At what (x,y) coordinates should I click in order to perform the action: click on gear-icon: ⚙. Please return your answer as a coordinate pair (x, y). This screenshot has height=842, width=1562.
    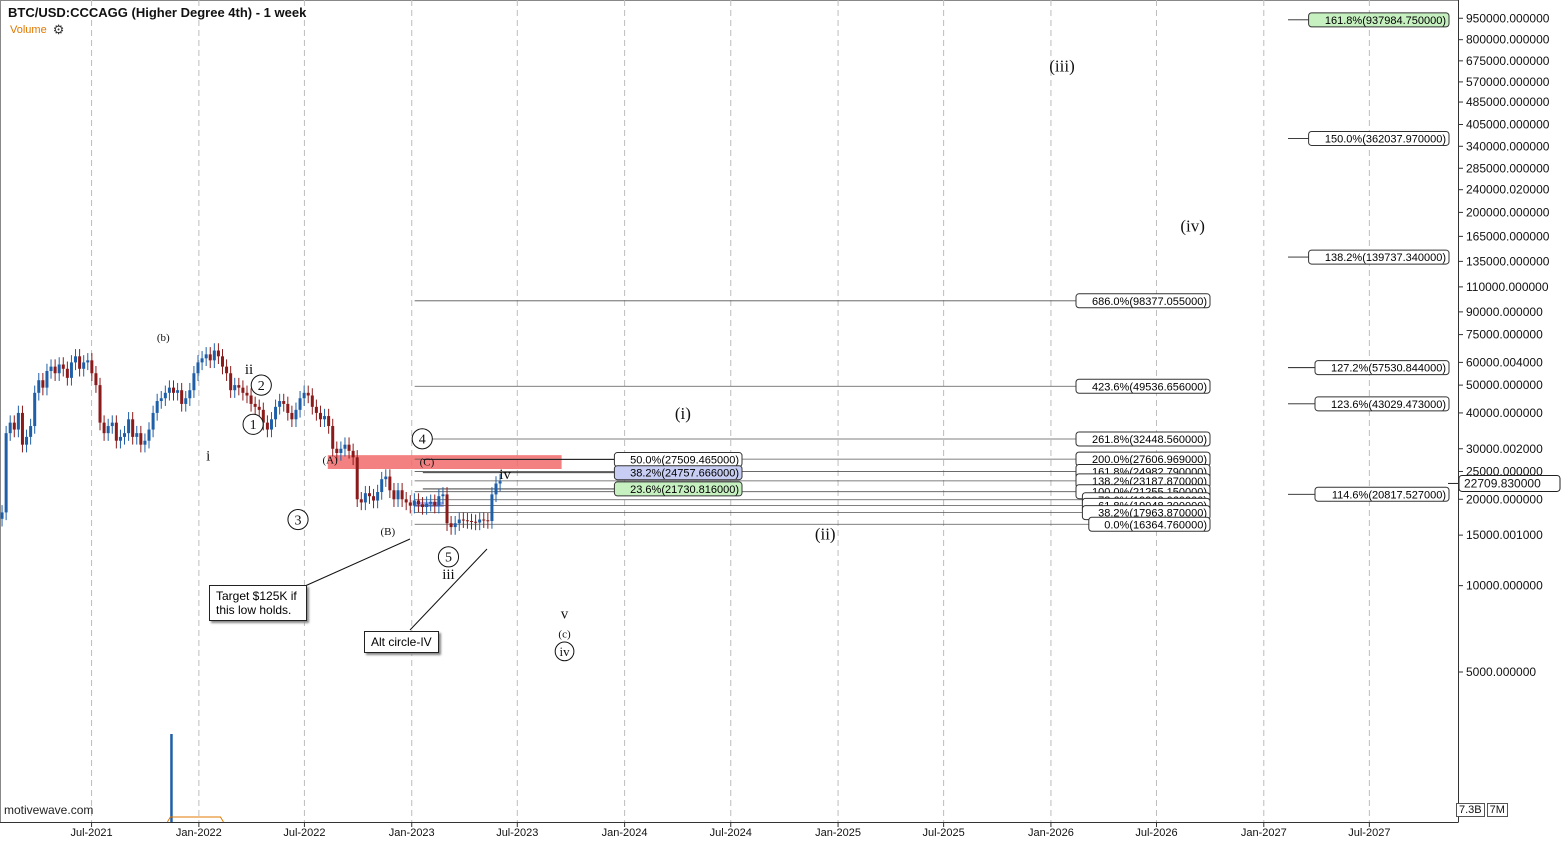
    Looking at the image, I should click on (58, 29).